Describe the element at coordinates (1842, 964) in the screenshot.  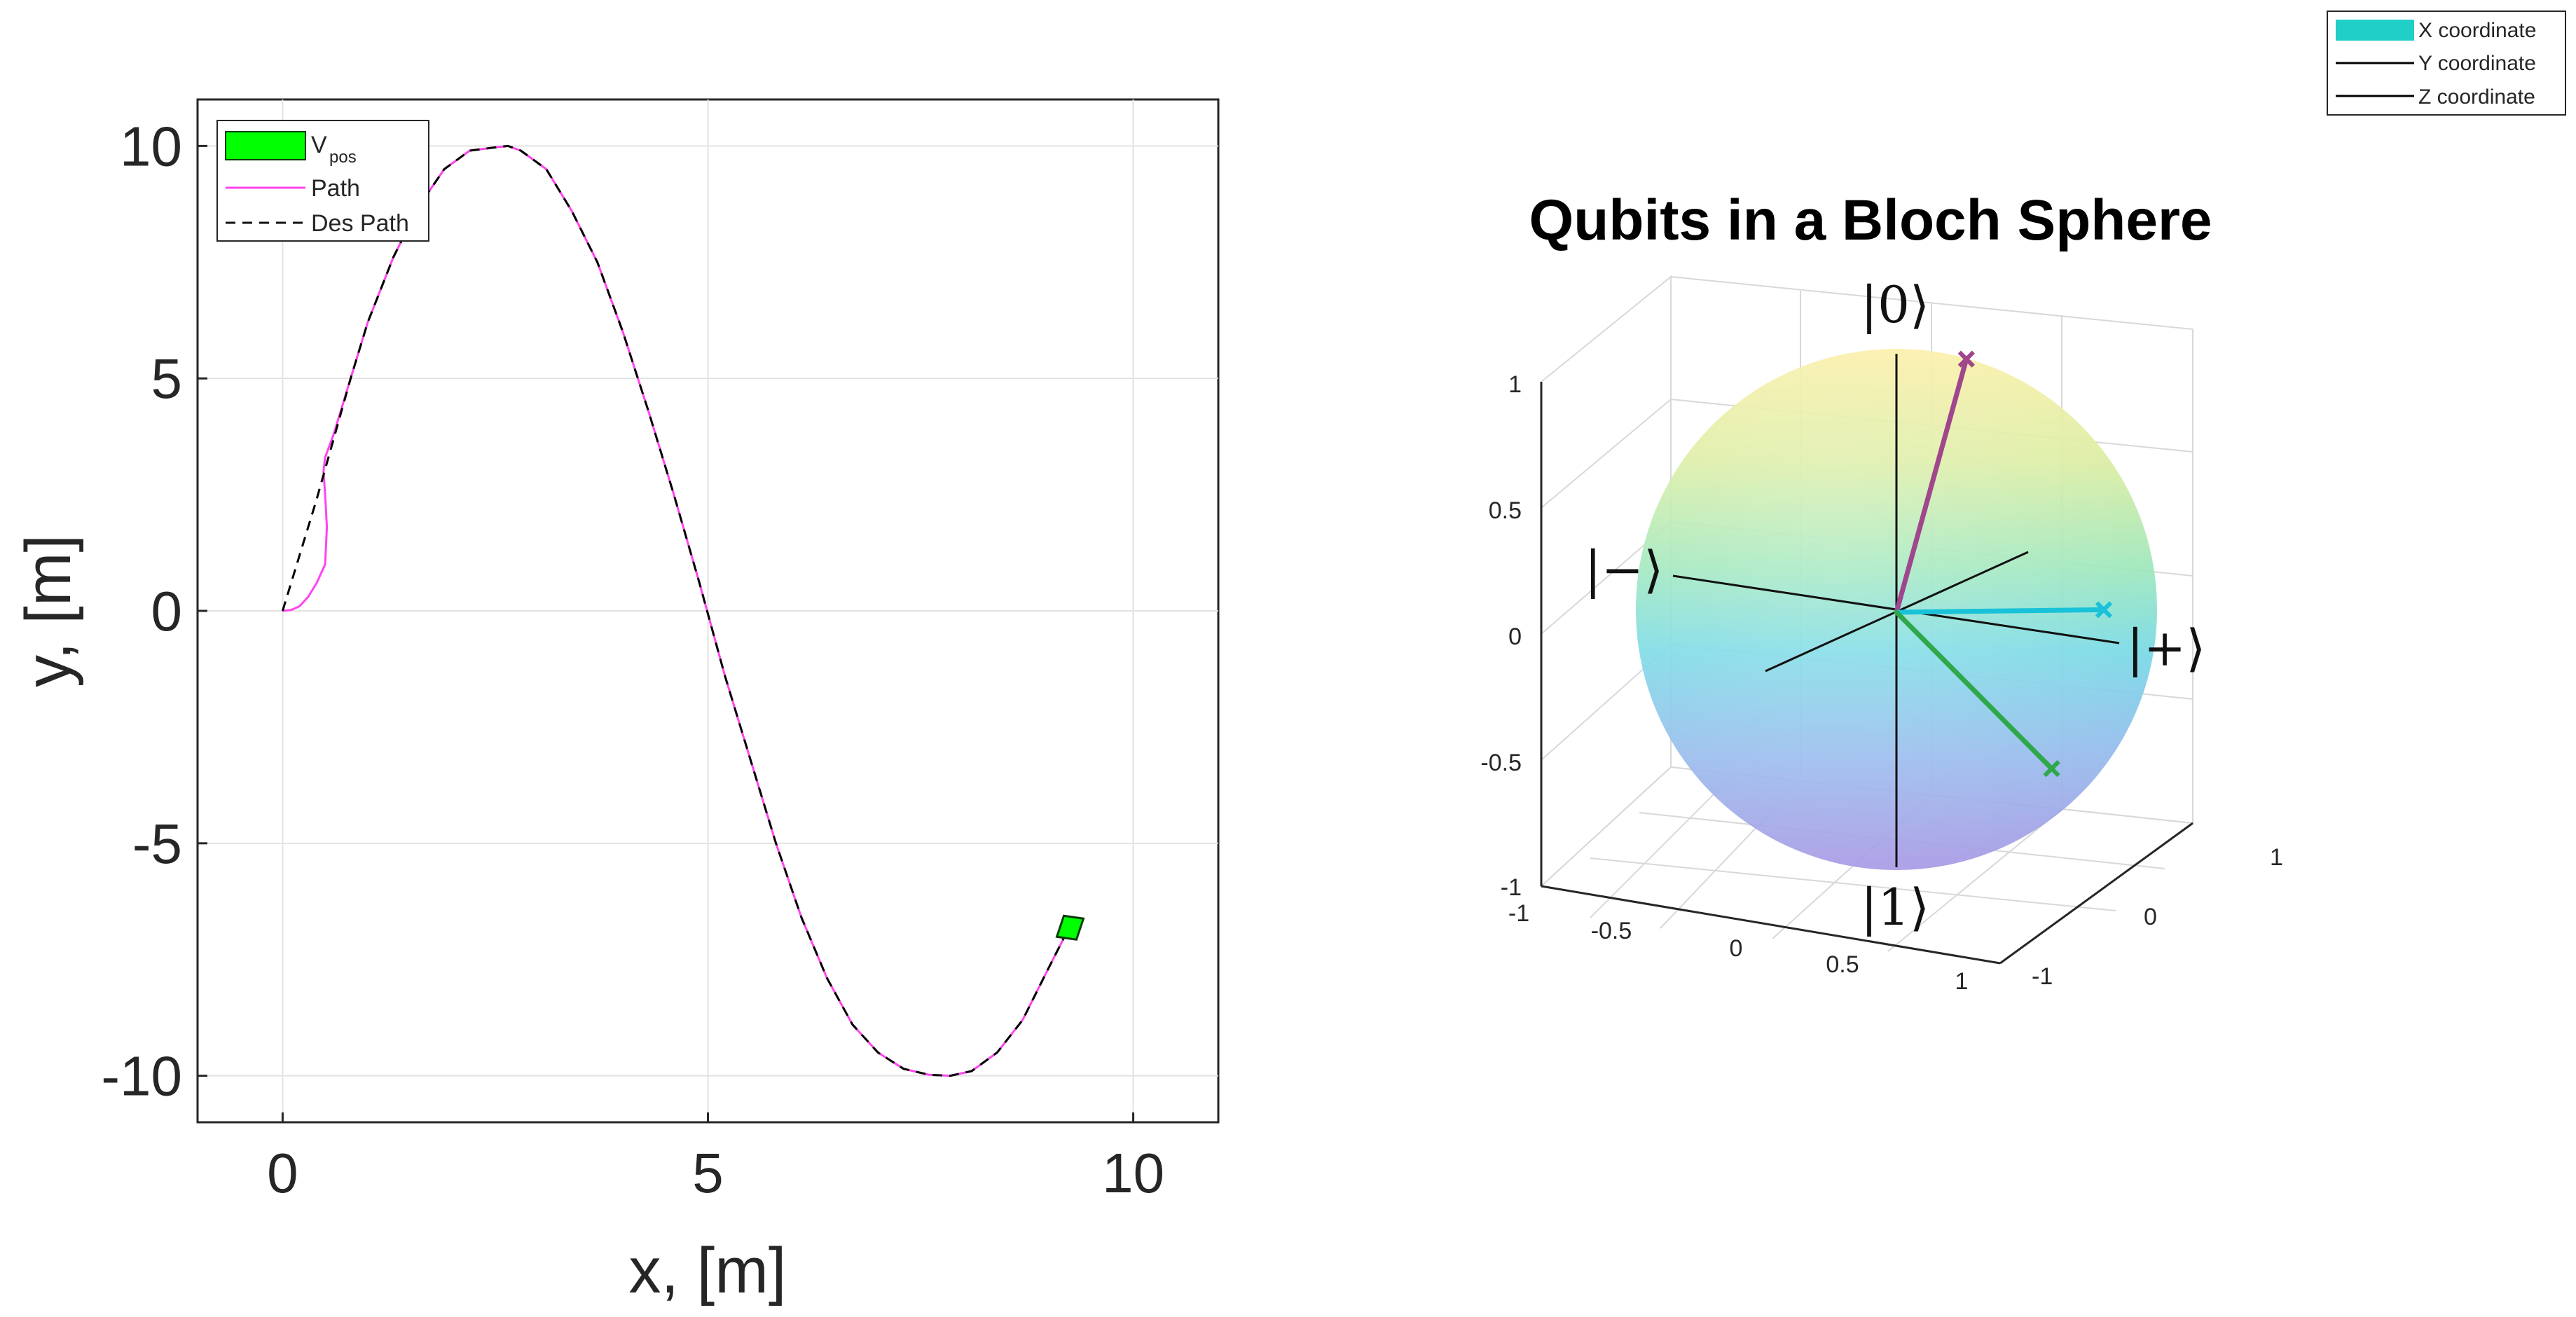
I see `x-tick: 0.5` at that location.